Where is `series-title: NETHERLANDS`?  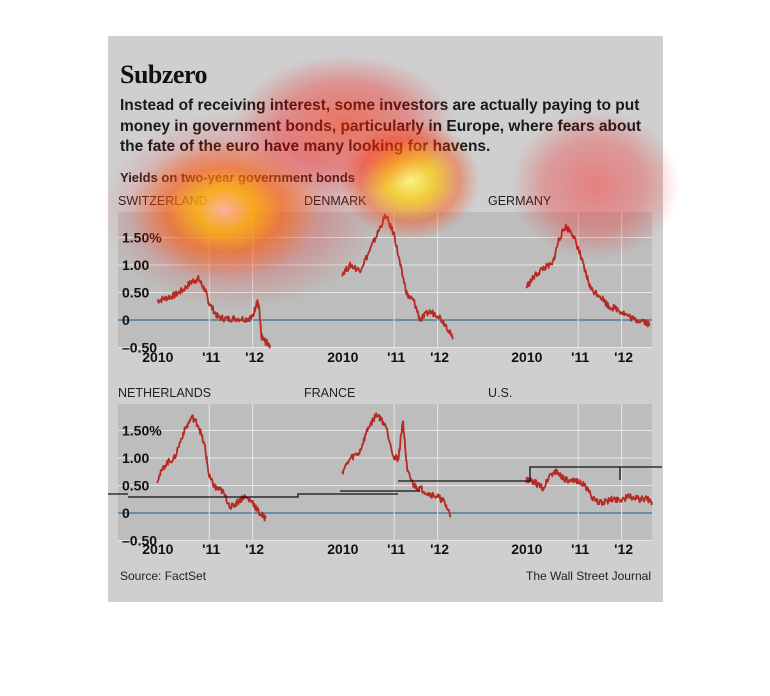
series-title: NETHERLANDS is located at coordinates (164, 393).